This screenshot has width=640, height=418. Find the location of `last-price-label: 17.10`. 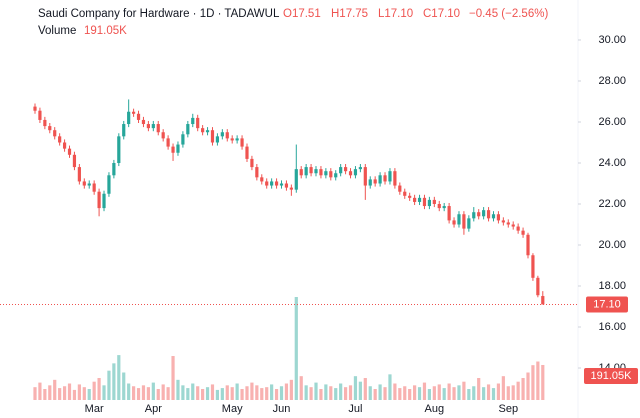

last-price-label: 17.10 is located at coordinates (607, 304).